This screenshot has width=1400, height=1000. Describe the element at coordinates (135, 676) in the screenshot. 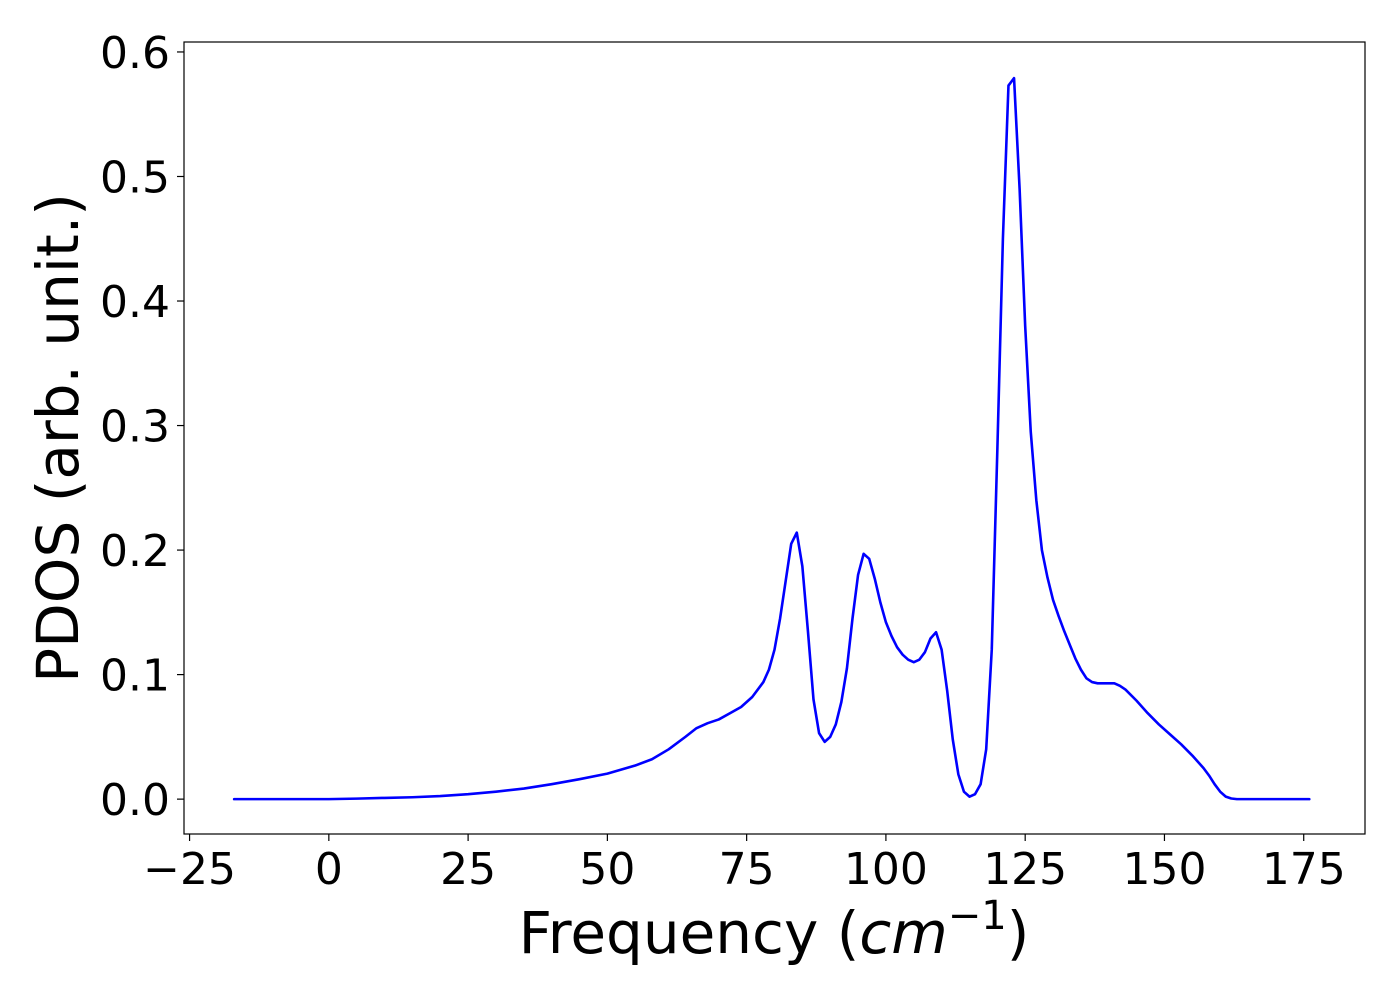

I see `y-tick-label: 0.1` at that location.